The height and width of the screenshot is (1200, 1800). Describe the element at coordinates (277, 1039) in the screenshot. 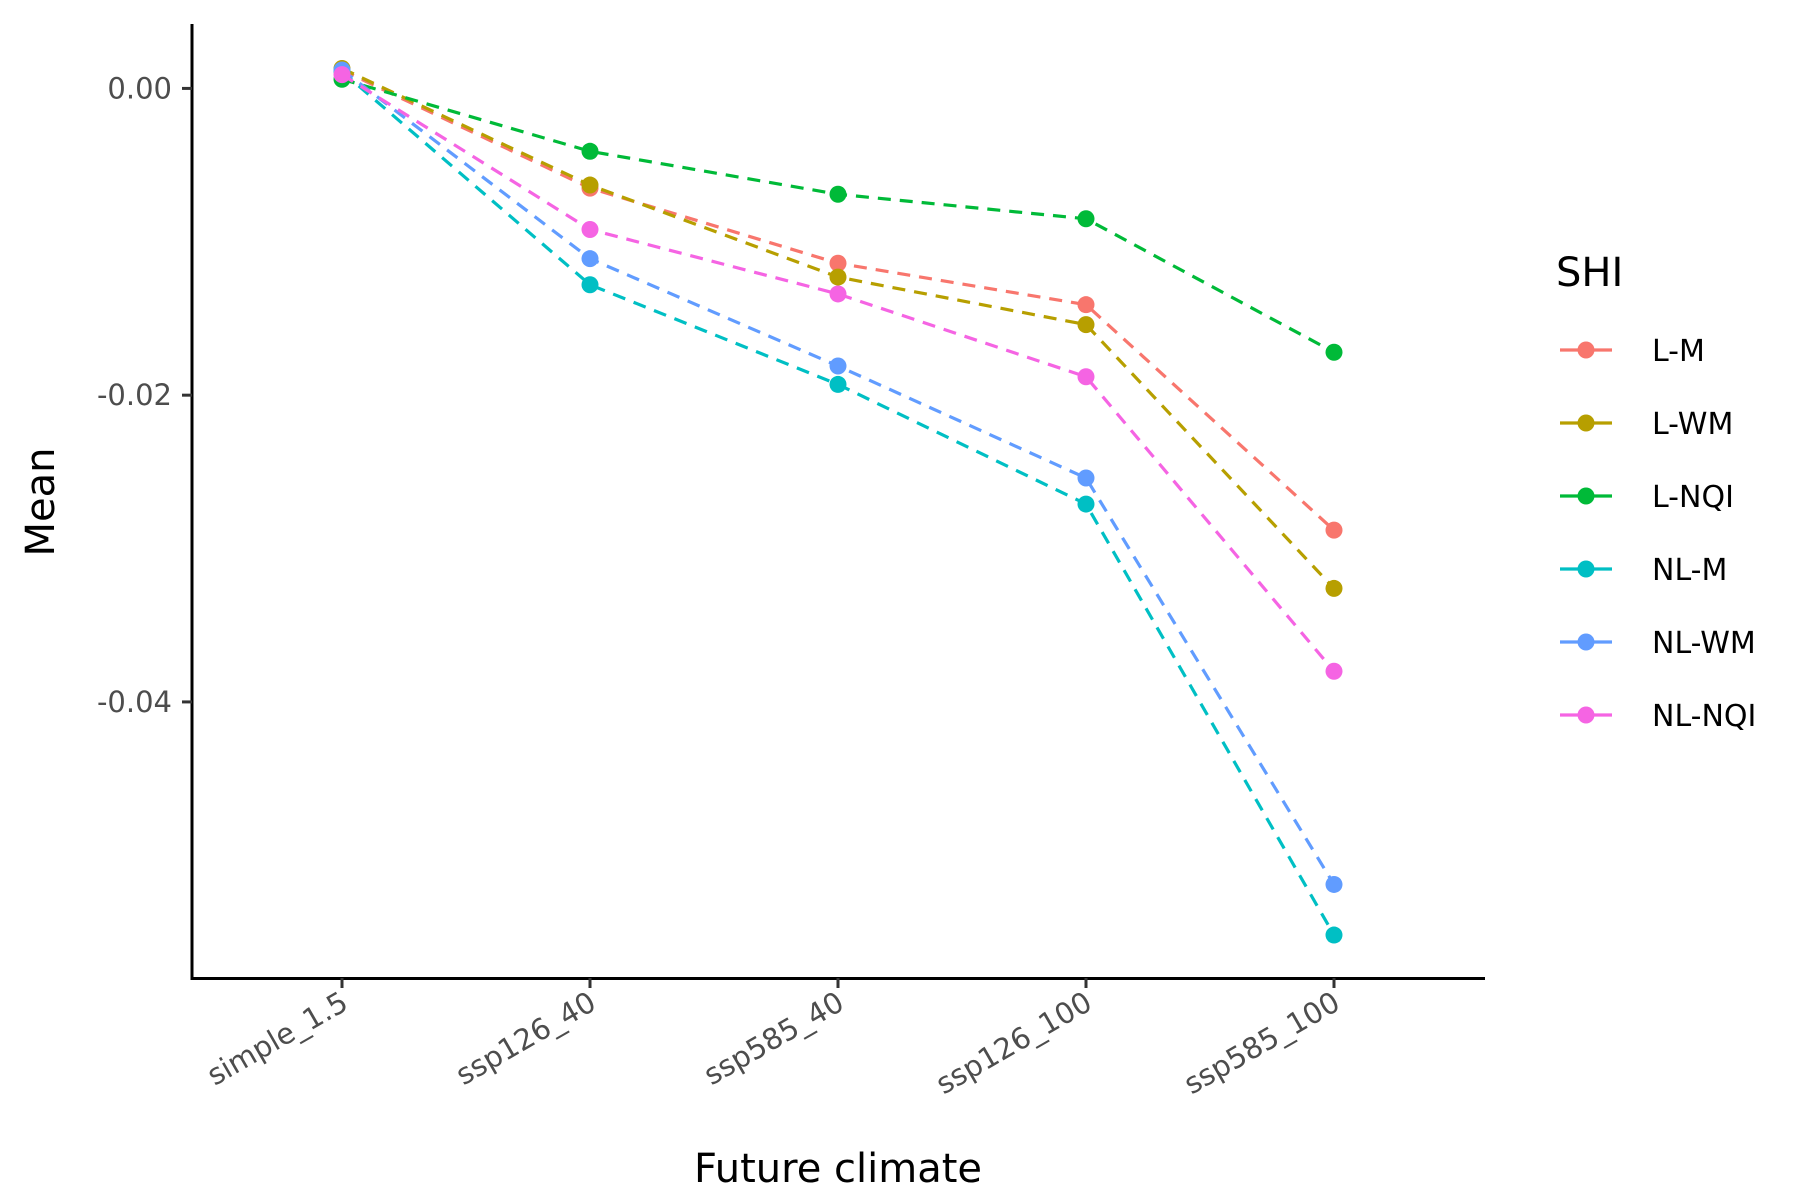

I see `x-tick-label: simple_1.5` at that location.